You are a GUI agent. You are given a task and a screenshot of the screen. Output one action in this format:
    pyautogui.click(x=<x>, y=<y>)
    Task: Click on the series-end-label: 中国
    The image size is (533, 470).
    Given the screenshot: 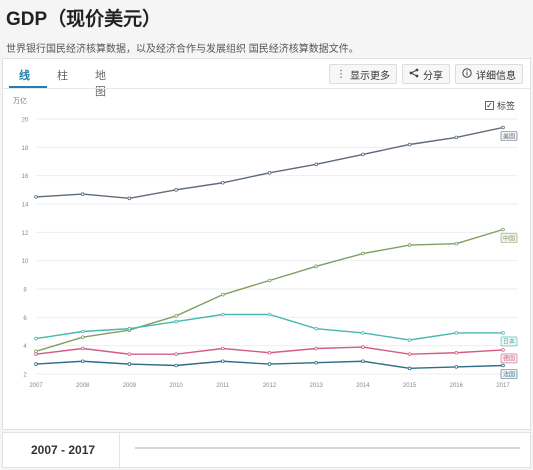 What is the action you would take?
    pyautogui.click(x=509, y=238)
    